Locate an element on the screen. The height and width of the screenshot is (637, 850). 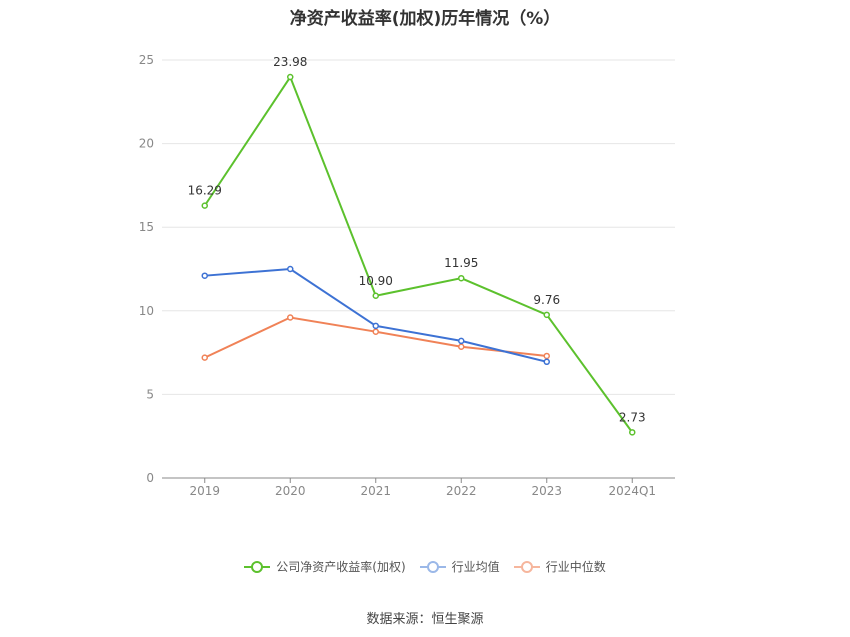
legend-item-industry-mean: 行业均值 is located at coordinates (459, 566).